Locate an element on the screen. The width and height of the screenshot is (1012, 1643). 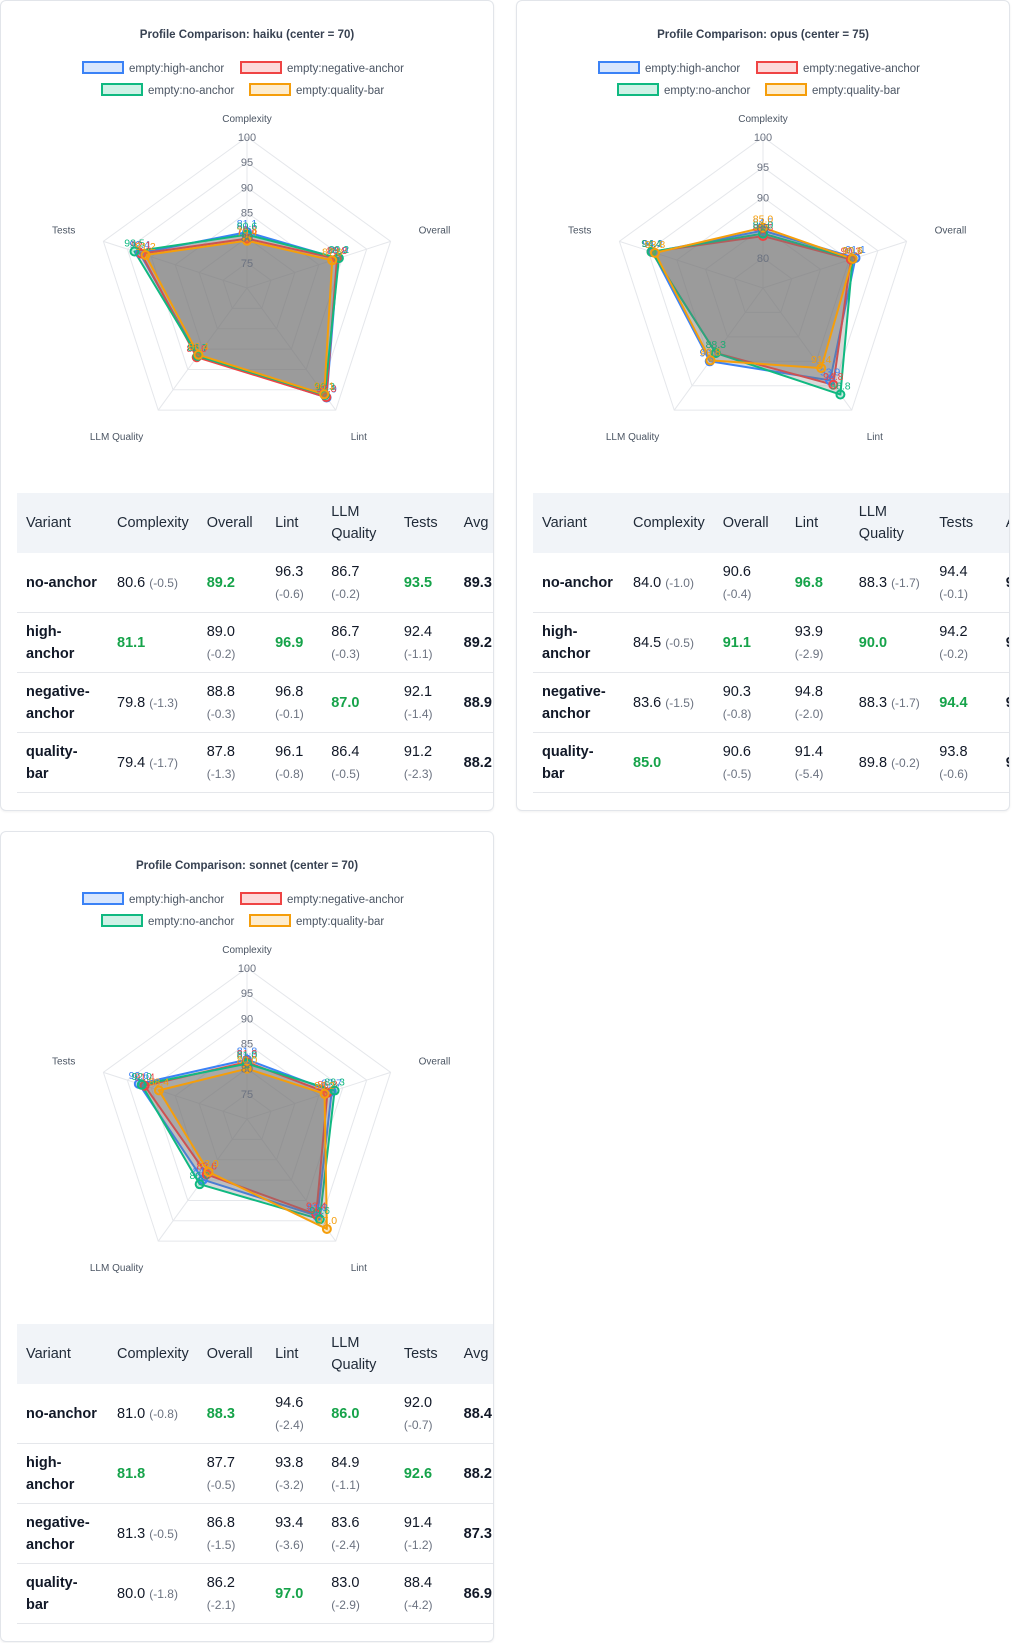
metric-value: 94.6 is located at coordinates (289, 1402).